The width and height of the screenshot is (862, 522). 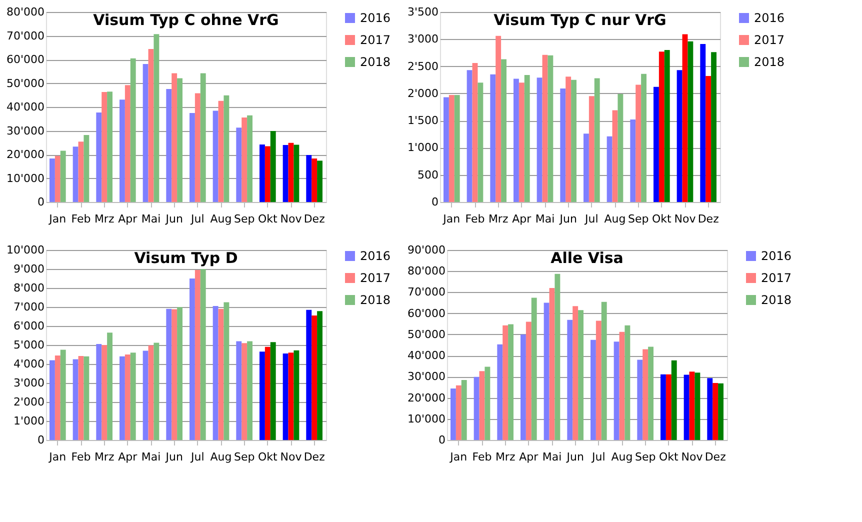 I want to click on x-tick-label: Jul, so click(x=591, y=219).